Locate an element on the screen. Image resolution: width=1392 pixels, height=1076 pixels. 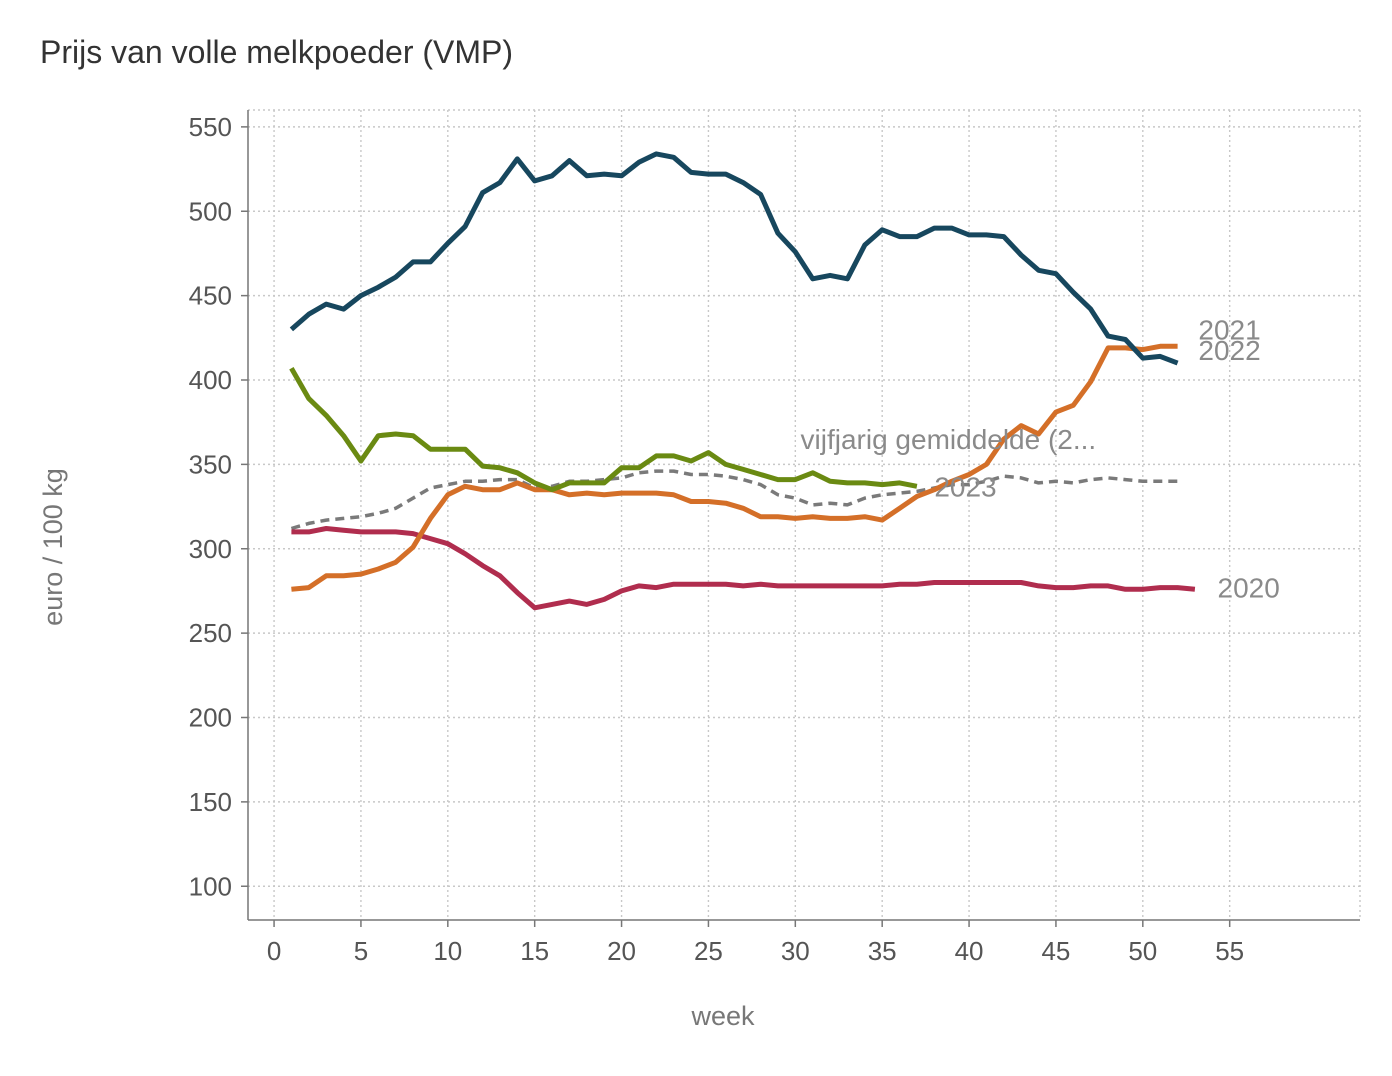
y-tick-label: 250 is located at coordinates (210, 633).